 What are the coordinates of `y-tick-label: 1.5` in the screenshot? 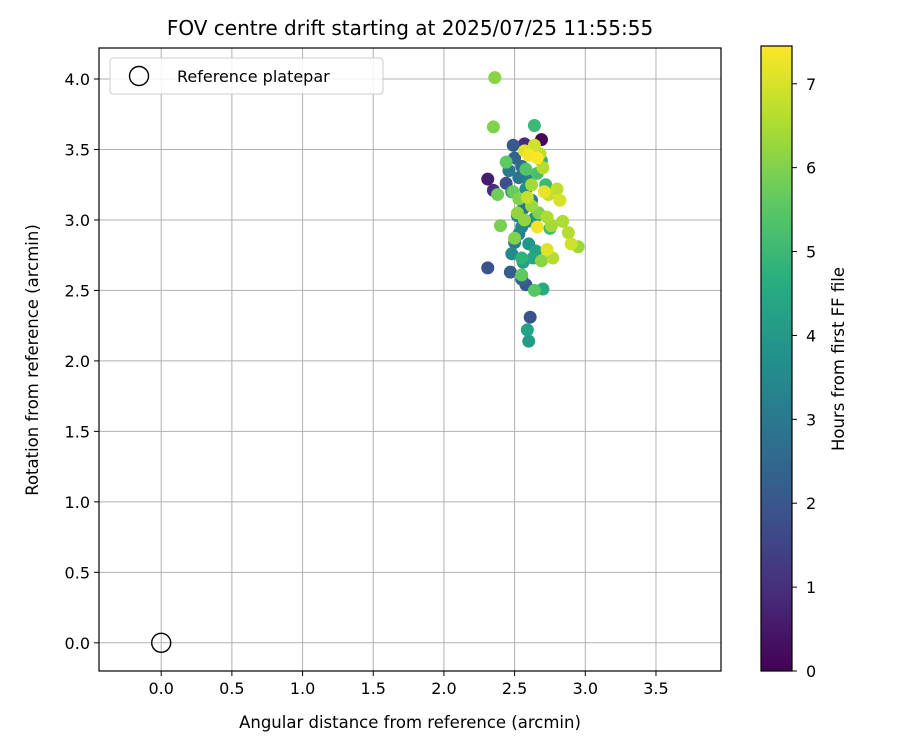 It's located at (77, 431).